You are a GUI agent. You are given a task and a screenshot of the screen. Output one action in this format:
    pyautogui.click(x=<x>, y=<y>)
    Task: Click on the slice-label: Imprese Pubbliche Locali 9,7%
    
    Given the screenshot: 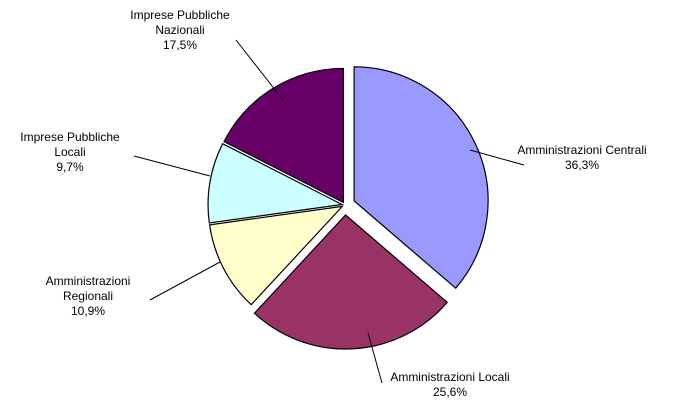 What is the action you would take?
    pyautogui.click(x=70, y=152)
    